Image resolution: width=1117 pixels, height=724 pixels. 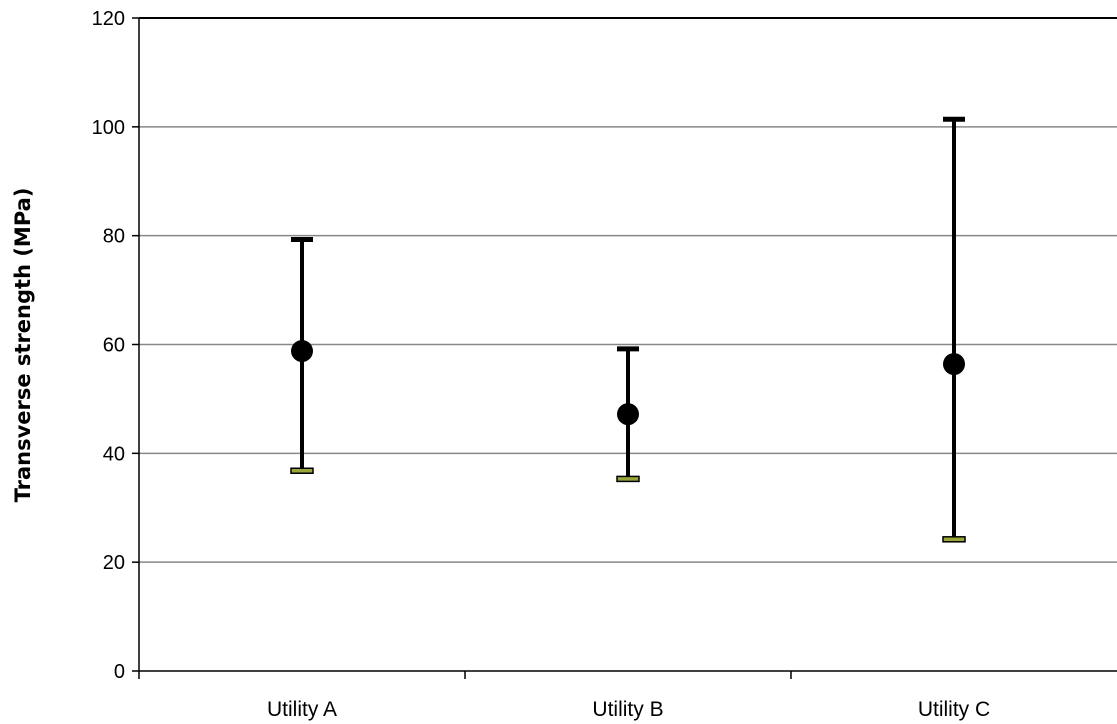 I want to click on x-tick-labels: Utility A Utility B Utility C, so click(x=628, y=709).